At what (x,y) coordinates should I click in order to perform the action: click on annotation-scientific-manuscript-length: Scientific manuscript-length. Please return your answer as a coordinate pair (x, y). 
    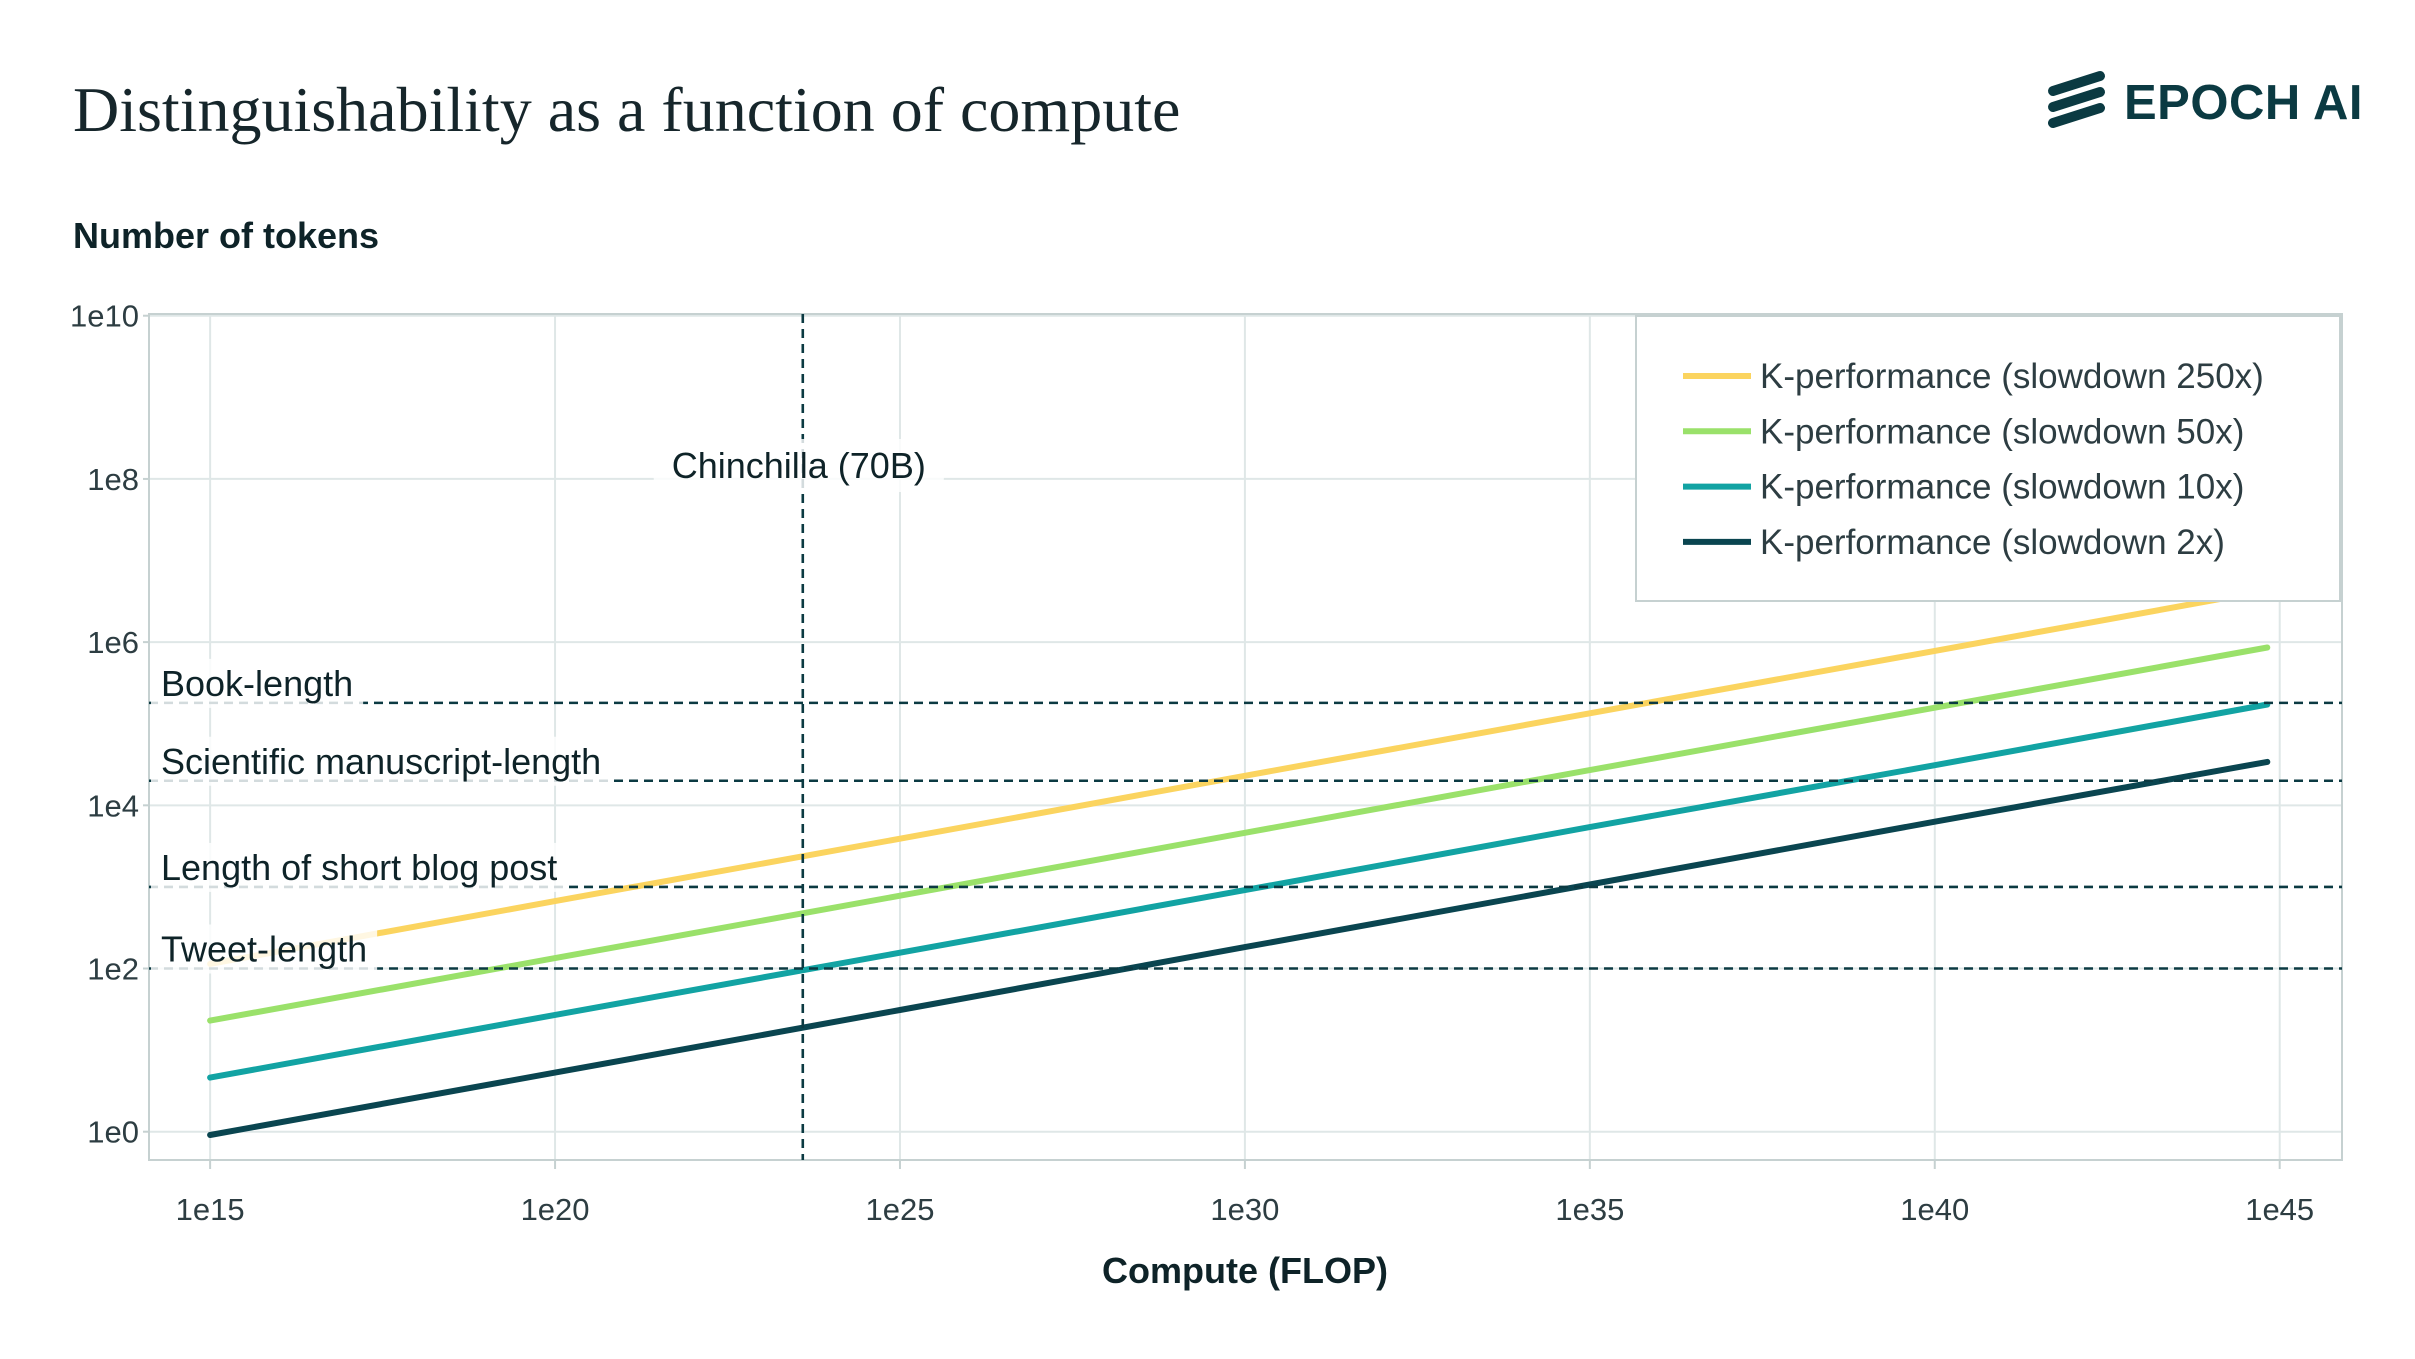
    Looking at the image, I should click on (381, 761).